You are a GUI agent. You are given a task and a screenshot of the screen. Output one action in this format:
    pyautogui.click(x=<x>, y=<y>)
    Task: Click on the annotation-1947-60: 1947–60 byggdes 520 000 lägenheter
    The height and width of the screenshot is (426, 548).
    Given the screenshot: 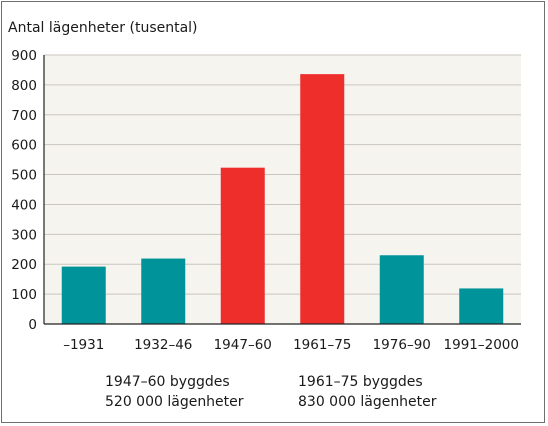 What is the action you would take?
    pyautogui.click(x=174, y=392)
    